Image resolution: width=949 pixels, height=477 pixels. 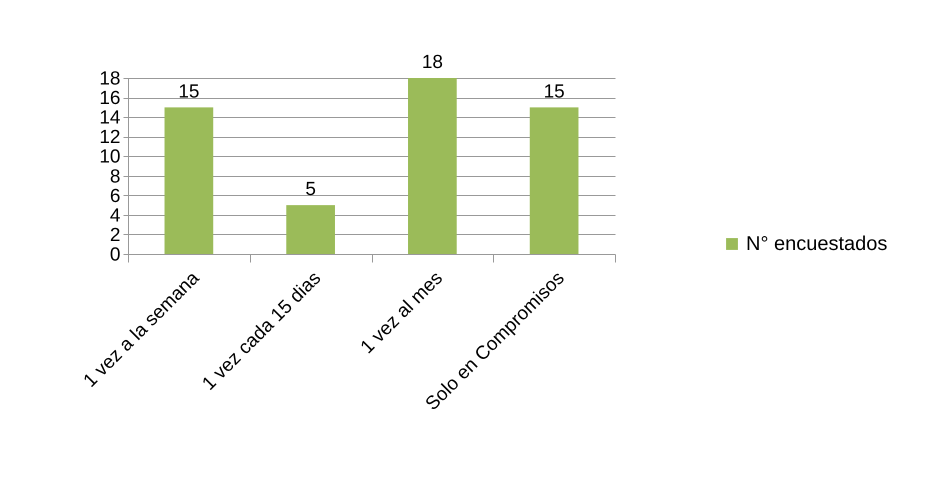 I want to click on y-tick-label: 4, so click(x=115, y=215).